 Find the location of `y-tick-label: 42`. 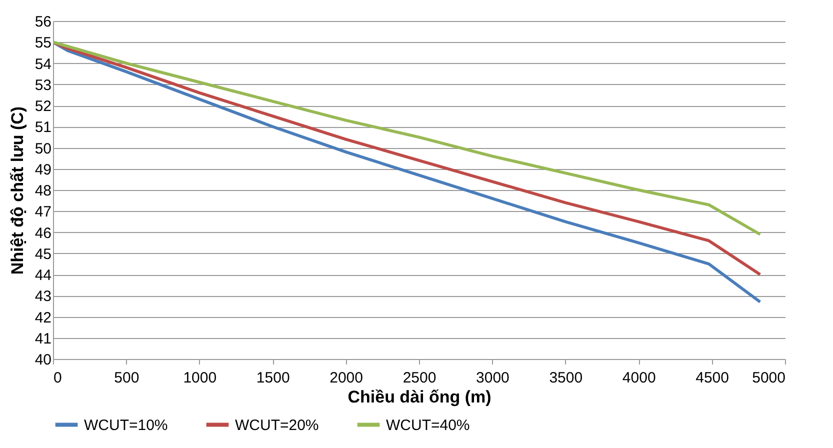

y-tick-label: 42 is located at coordinates (43, 317).